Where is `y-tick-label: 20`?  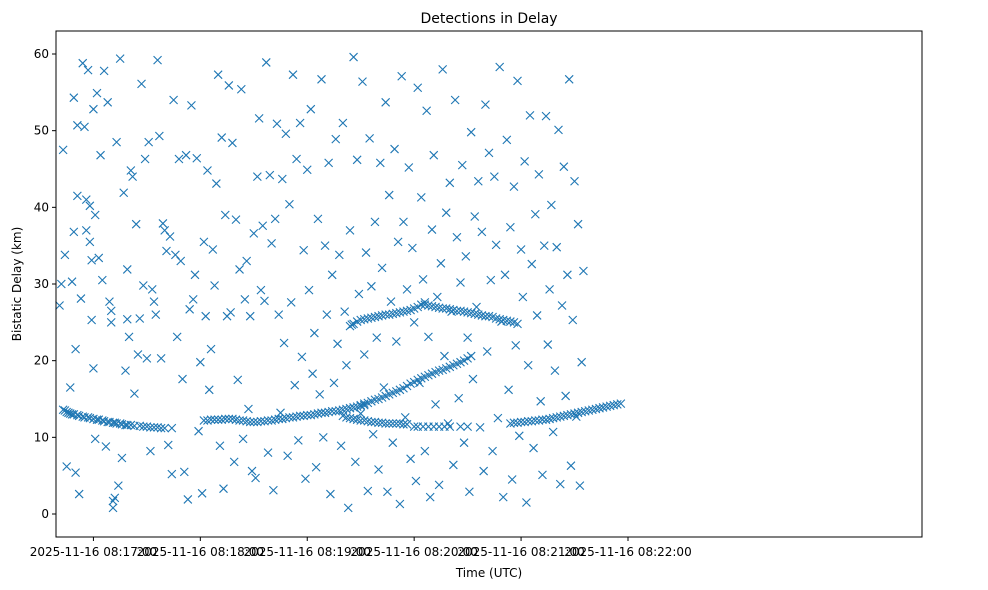 y-tick-label: 20 is located at coordinates (41, 361).